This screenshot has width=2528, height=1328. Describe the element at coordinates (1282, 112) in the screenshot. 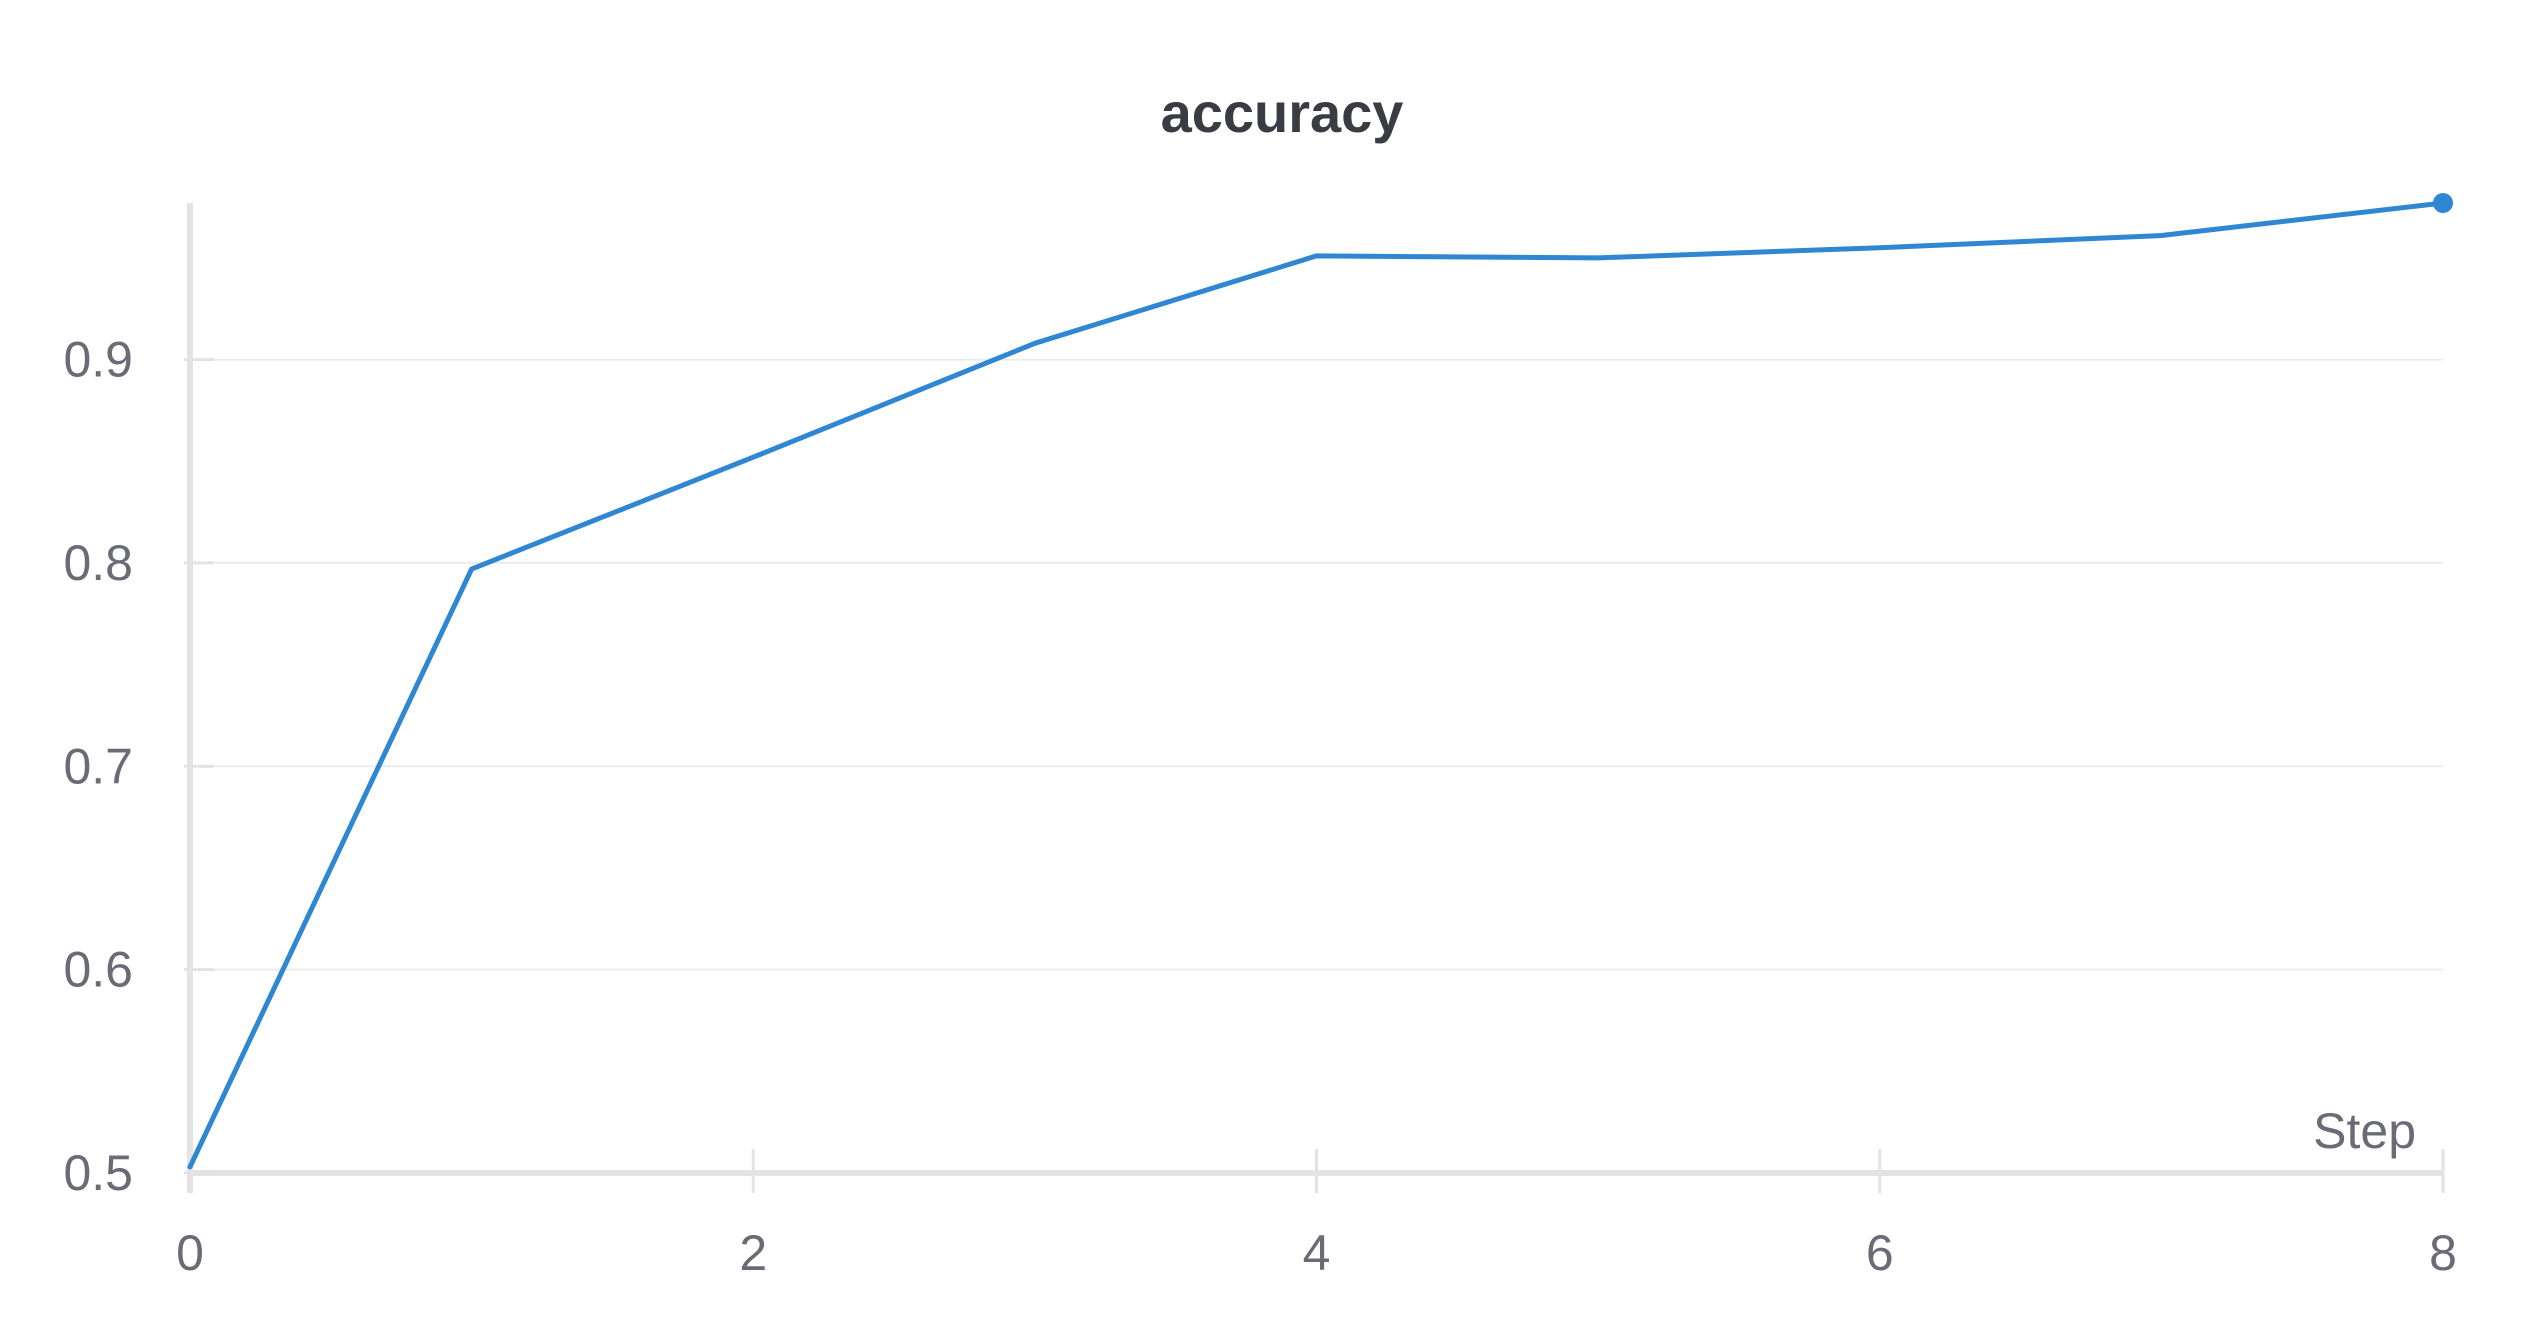

I see `chart-title: accuracy` at that location.